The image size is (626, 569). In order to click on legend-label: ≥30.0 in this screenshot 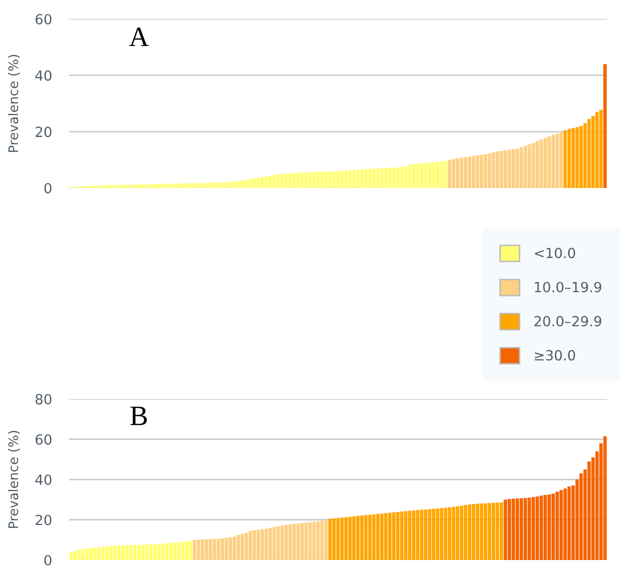, I will do `click(555, 355)`.